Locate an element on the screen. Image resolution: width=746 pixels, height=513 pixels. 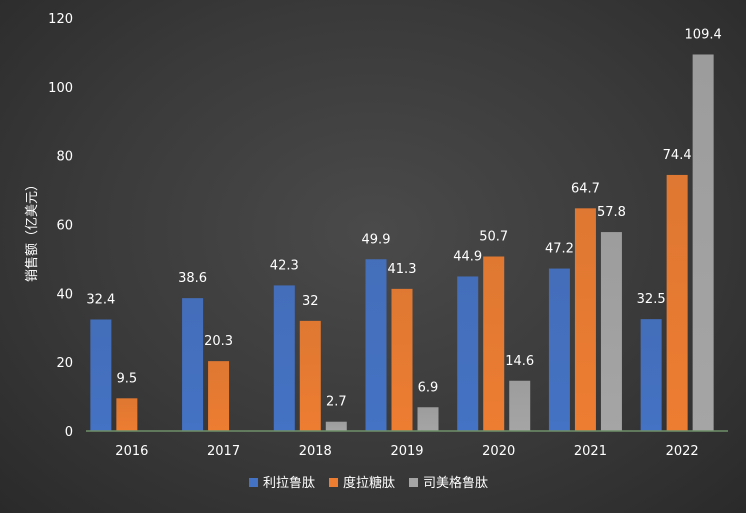
x-tick-label: 2017 is located at coordinates (223, 451).